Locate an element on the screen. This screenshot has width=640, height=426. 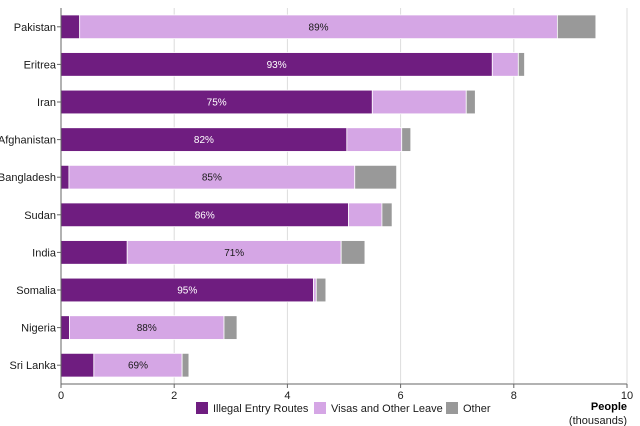
bar-nigeria-other is located at coordinates (230, 327).